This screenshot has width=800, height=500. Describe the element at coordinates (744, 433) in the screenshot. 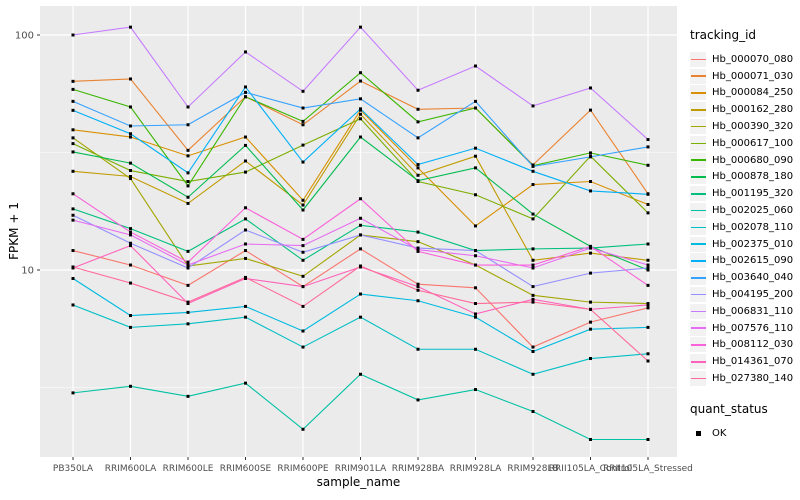

I see `legend-item-quant-ok: OK` at that location.